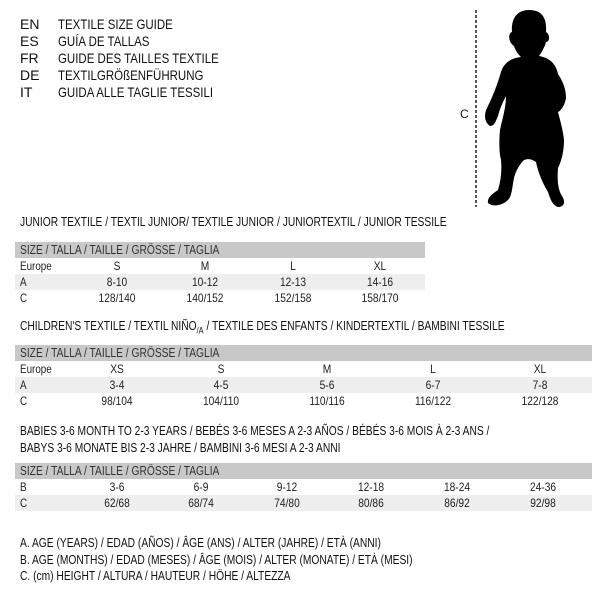  What do you see at coordinates (540, 401) in the screenshot?
I see `table-cell: 122/128` at bounding box center [540, 401].